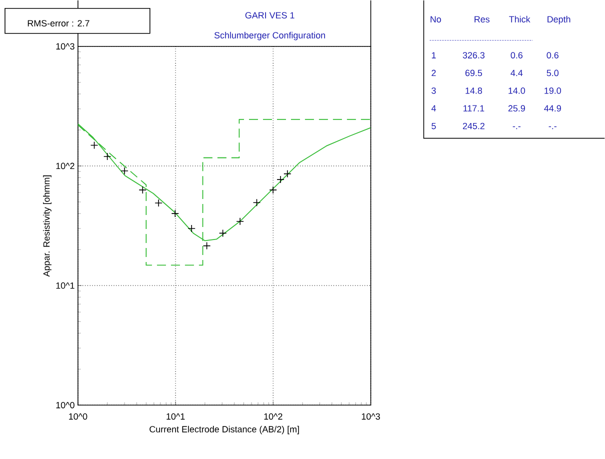 This screenshot has height=459, width=605. Describe the element at coordinates (519, 19) in the screenshot. I see `text: Thick` at that location.